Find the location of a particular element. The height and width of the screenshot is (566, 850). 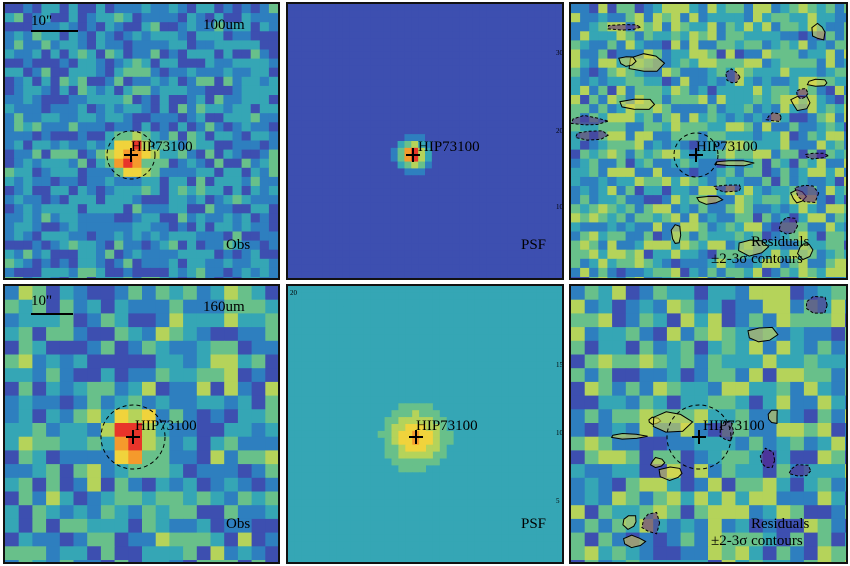

axis-tick-label: 15 is located at coordinates (559, 365).